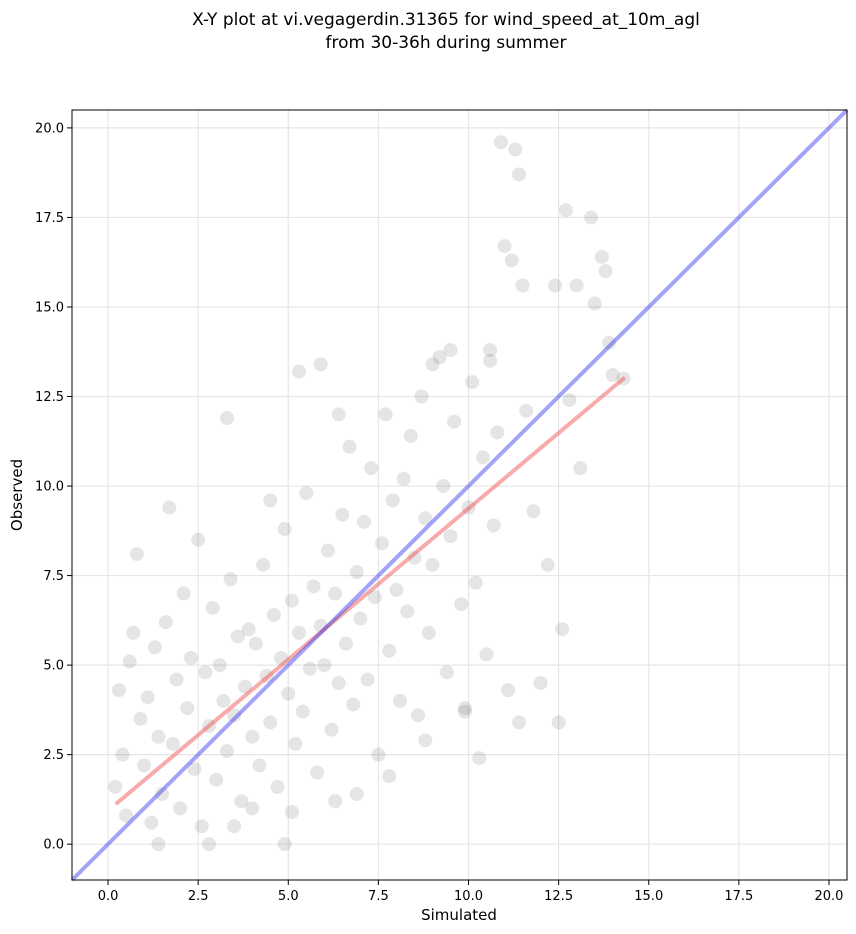 The height and width of the screenshot is (934, 856). I want to click on y-tick-label: 2.5, so click(53, 755).